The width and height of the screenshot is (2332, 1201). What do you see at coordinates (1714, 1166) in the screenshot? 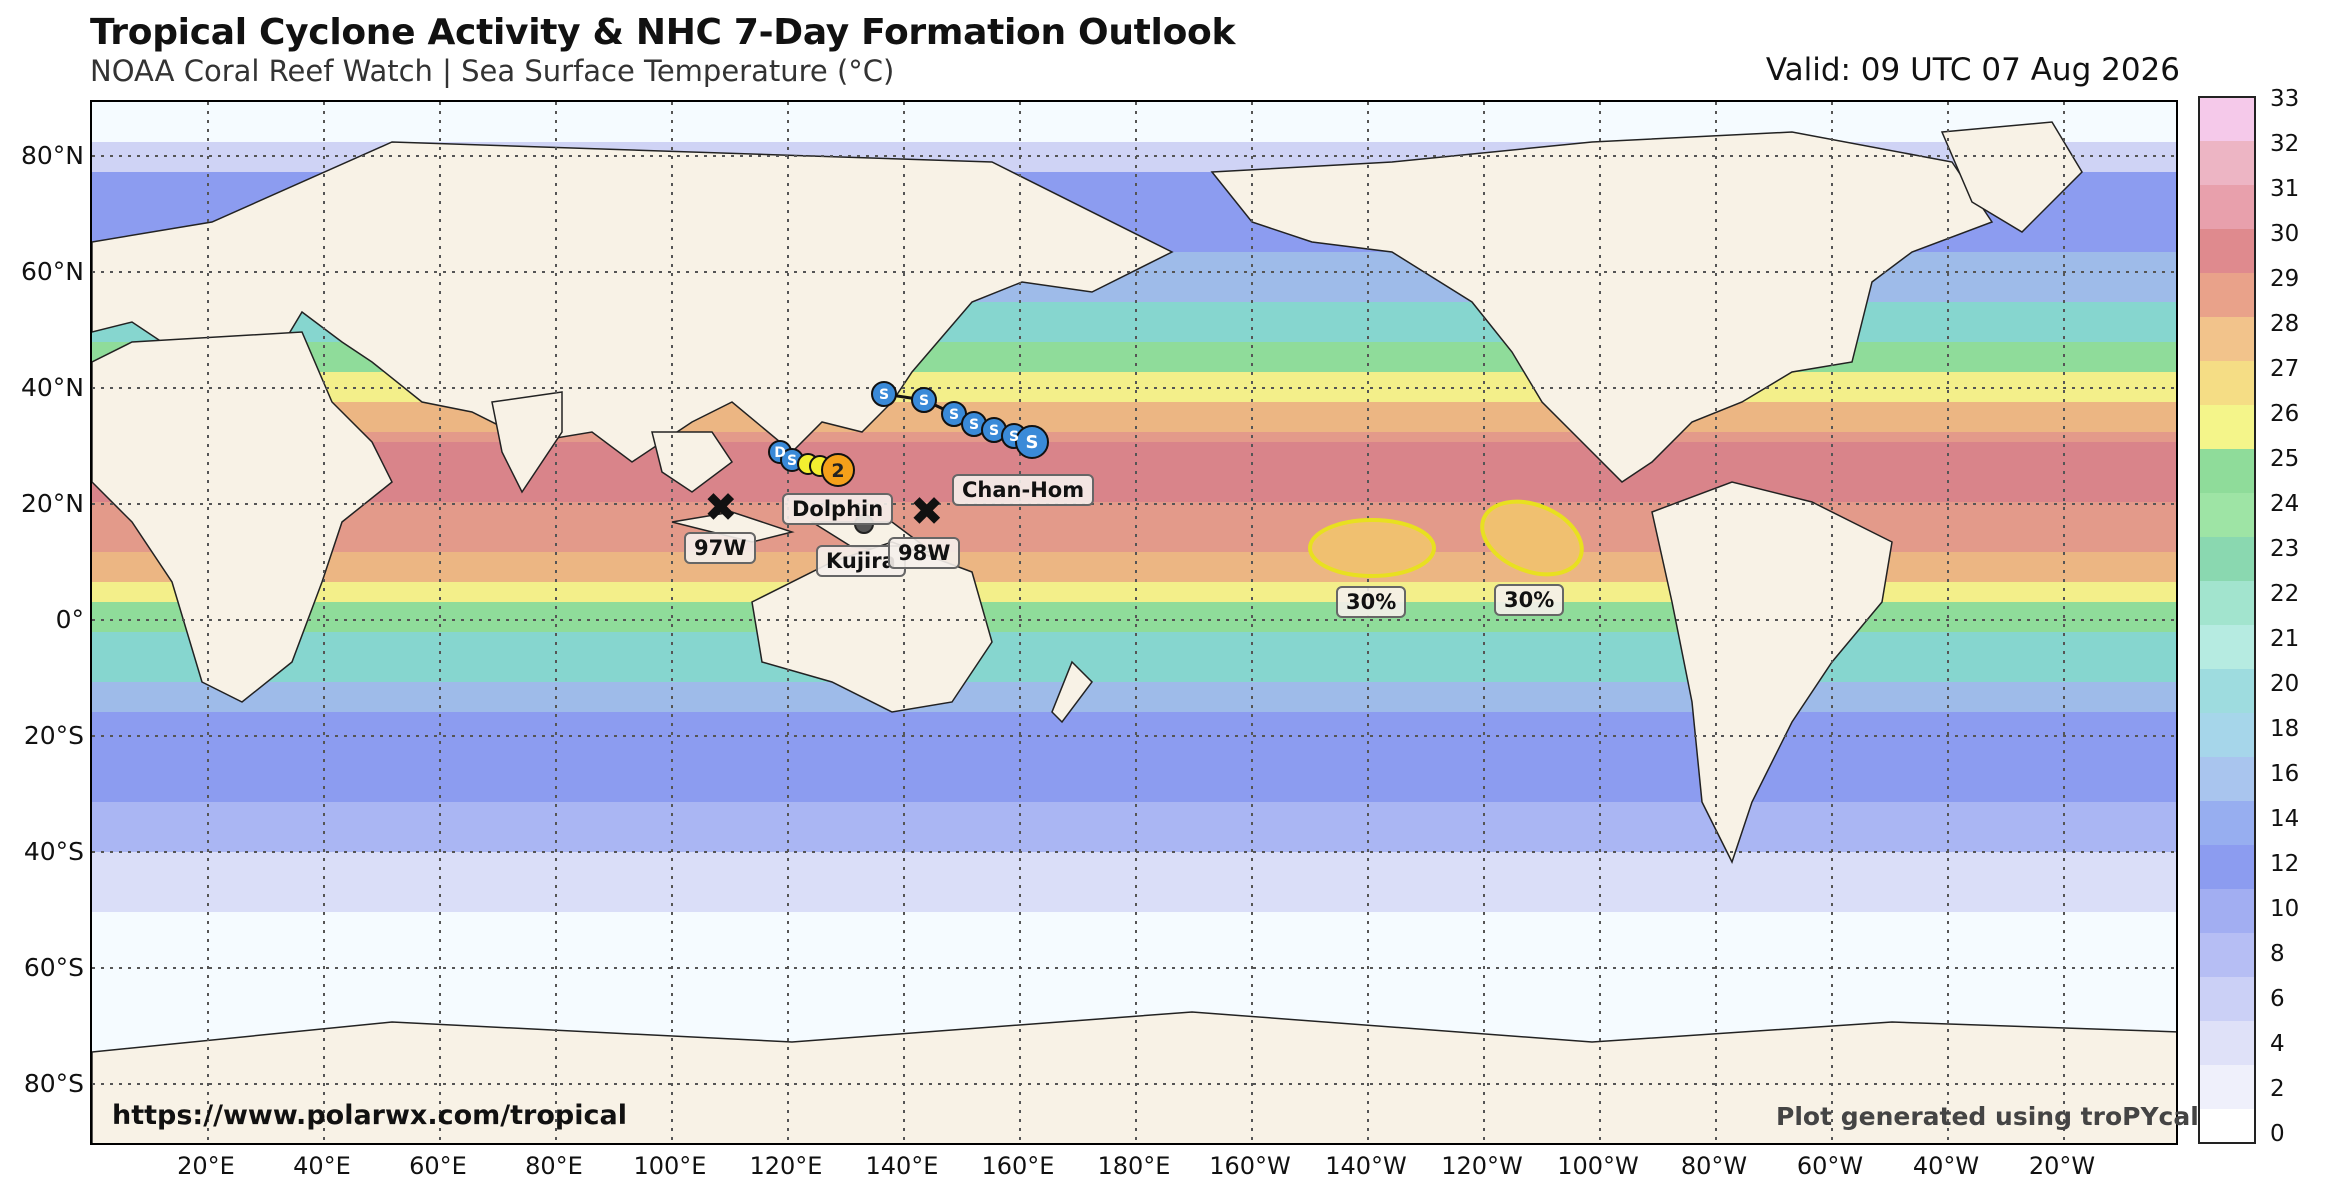
I see `lon-label: 80°W` at bounding box center [1714, 1166].